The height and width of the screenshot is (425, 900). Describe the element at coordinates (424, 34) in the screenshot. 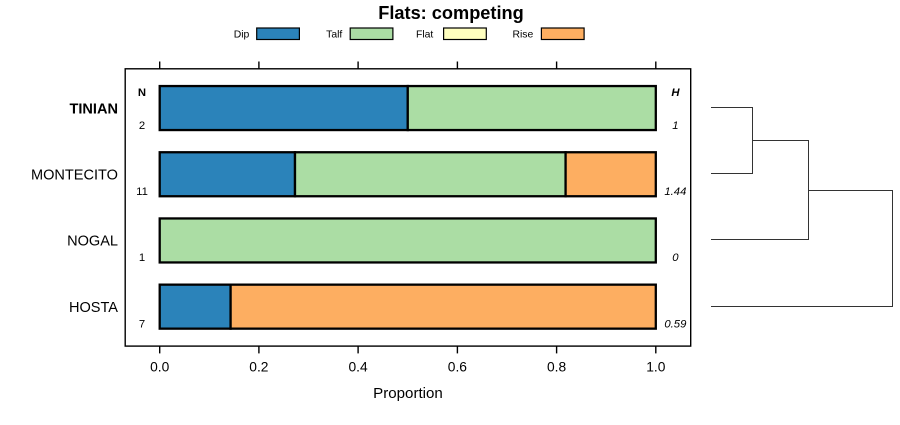

I see `svg-text: Flat` at that location.